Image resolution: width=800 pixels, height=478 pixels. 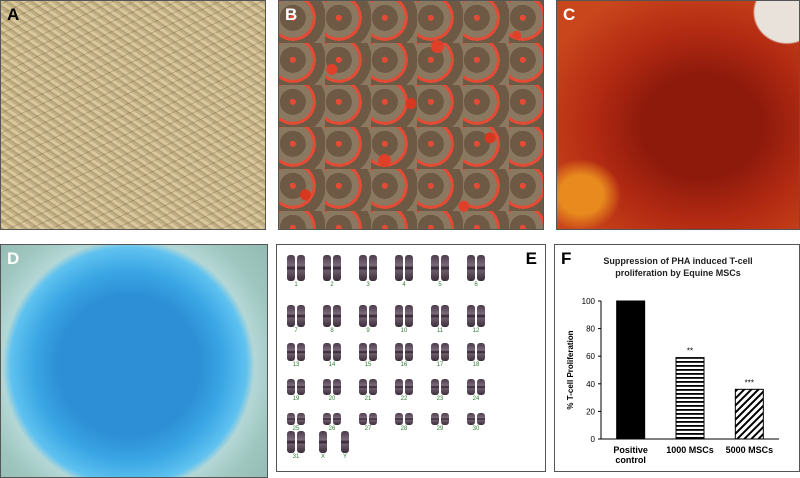 I want to click on y-axis-label: % T-cell Proliferation, so click(x=570, y=369).